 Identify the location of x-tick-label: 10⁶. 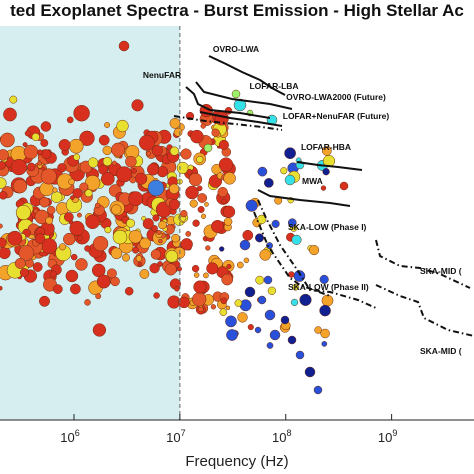
(69, 436).